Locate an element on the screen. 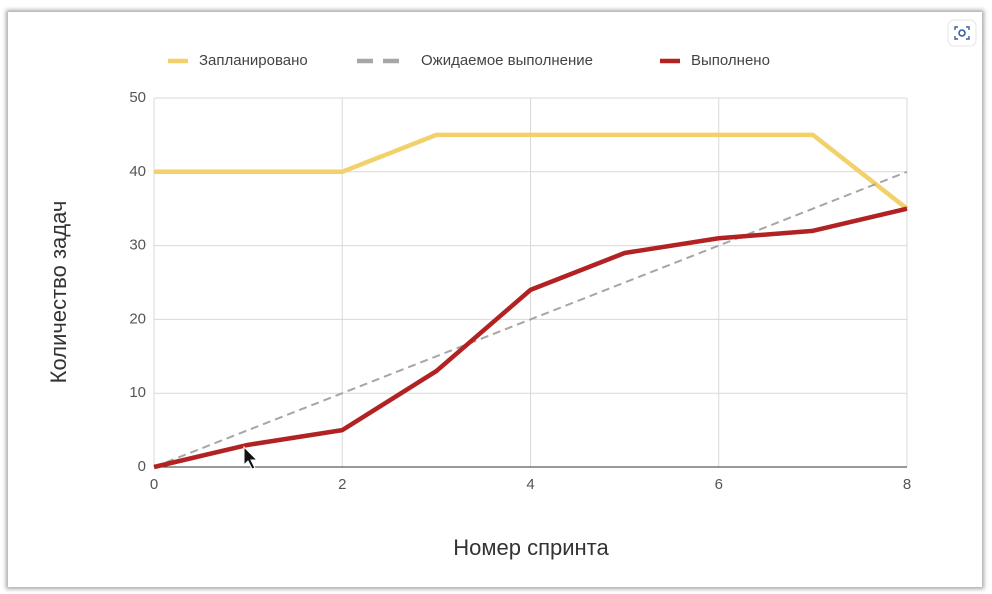  x-tick-label: 6 is located at coordinates (719, 484).